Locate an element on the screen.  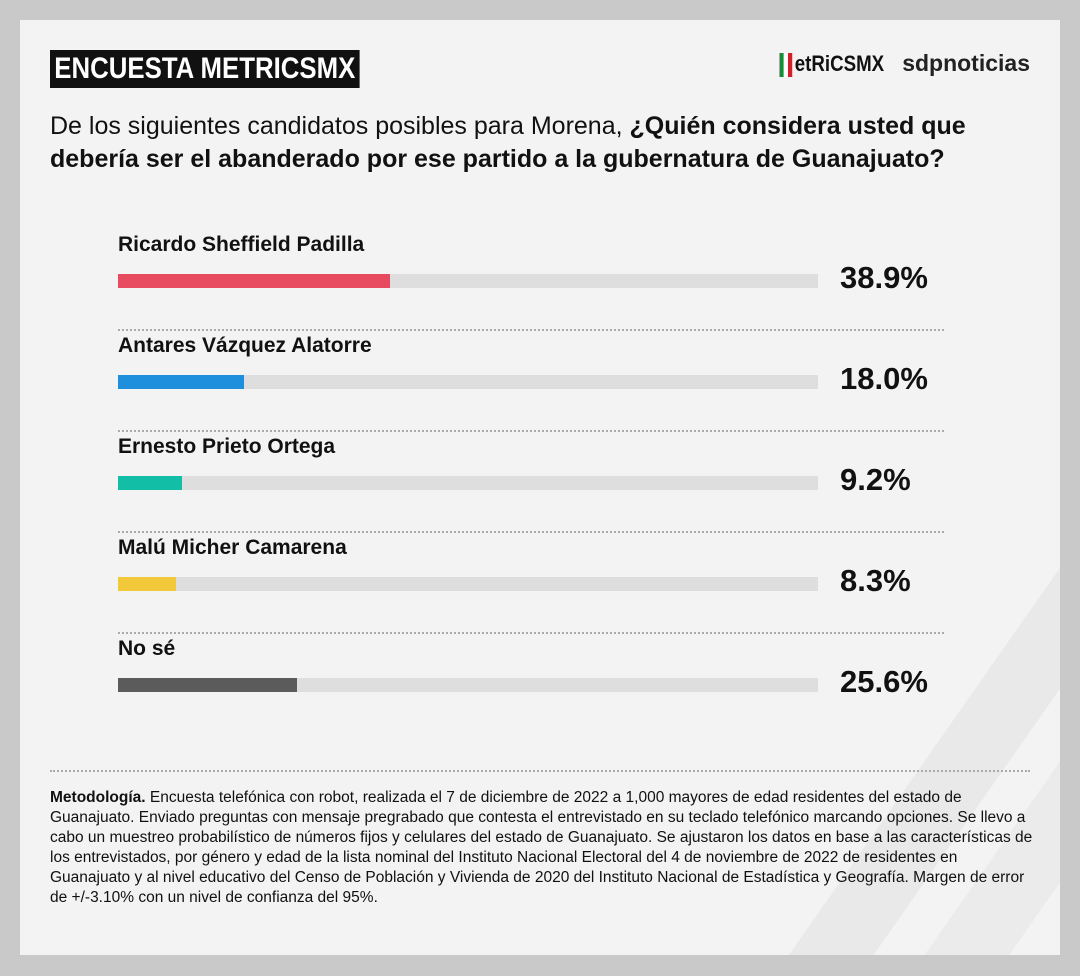
bar-label: Ricardo Sheffield Padilla is located at coordinates (241, 244).